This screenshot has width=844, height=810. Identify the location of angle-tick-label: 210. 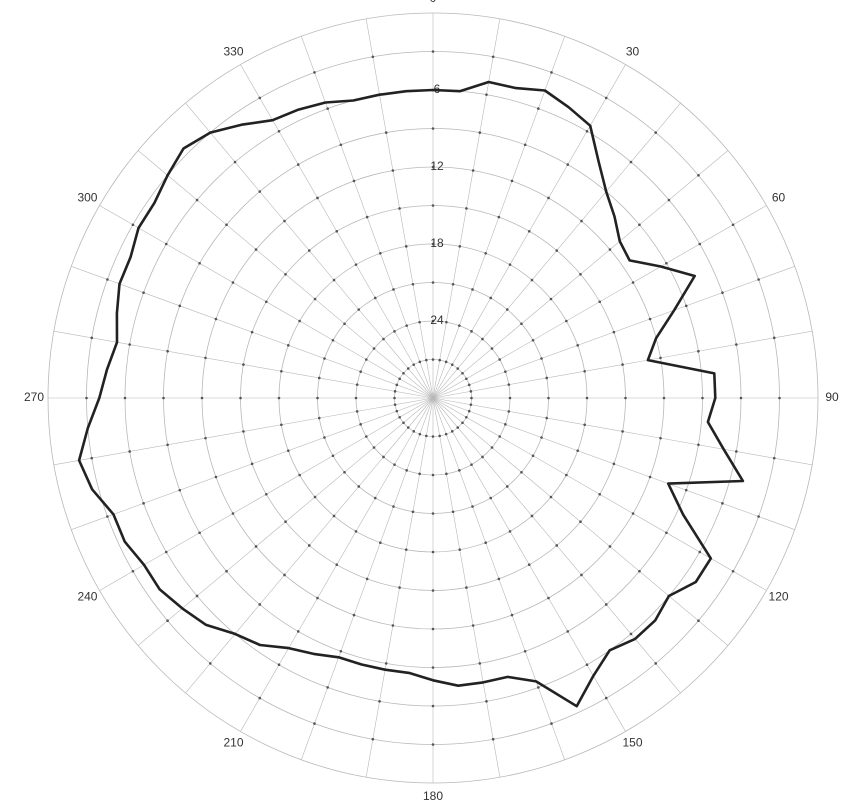
(233, 743).